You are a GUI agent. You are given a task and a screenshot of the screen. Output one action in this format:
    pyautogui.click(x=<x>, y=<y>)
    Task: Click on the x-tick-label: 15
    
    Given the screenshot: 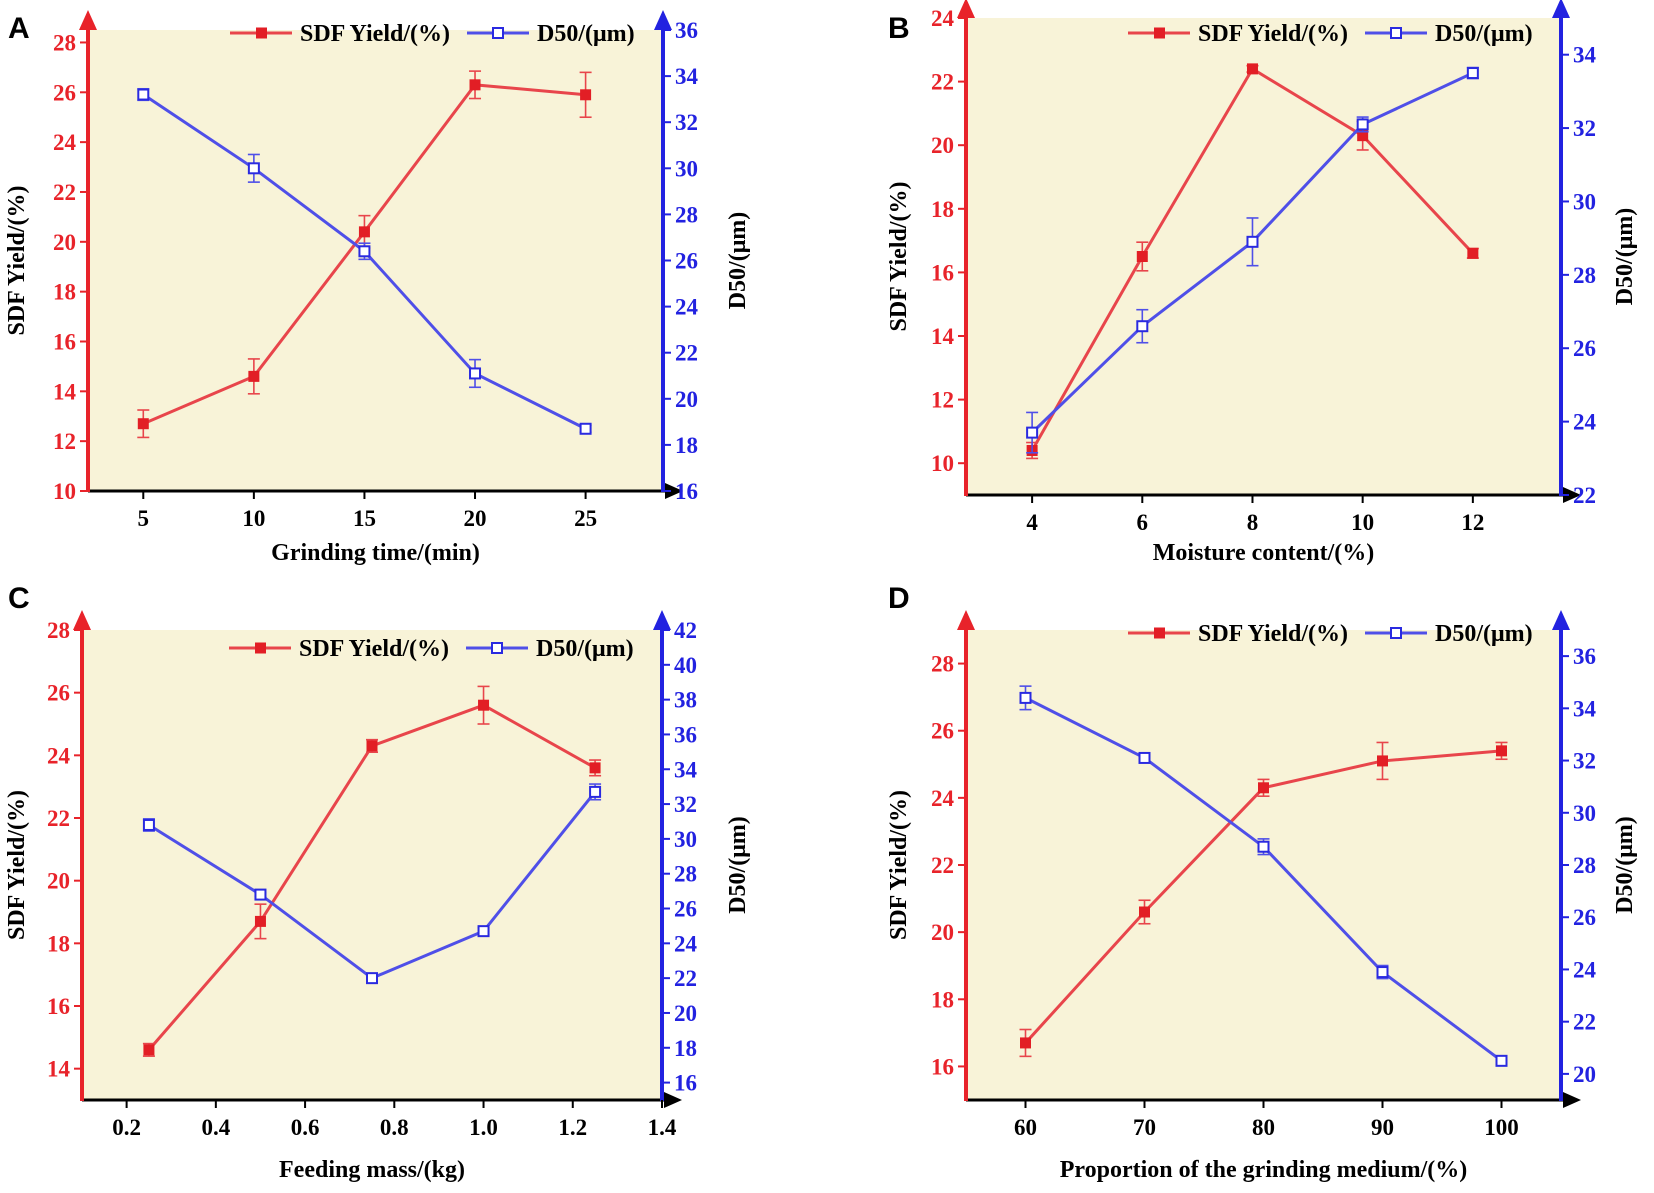 What is the action you would take?
    pyautogui.click(x=364, y=518)
    